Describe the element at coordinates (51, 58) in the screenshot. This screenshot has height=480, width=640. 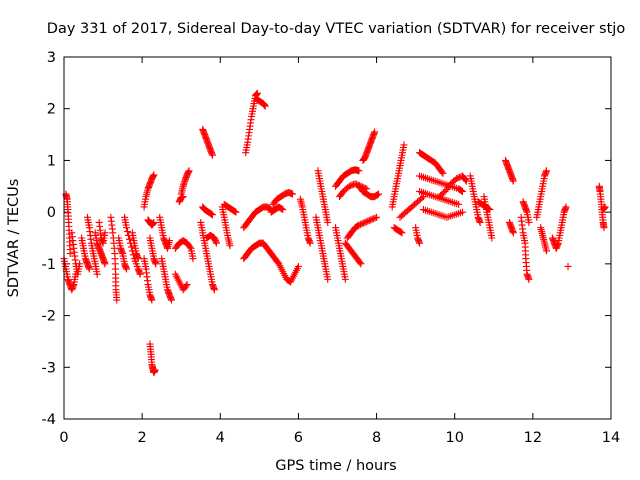
I see `y-tick-label: 3` at that location.